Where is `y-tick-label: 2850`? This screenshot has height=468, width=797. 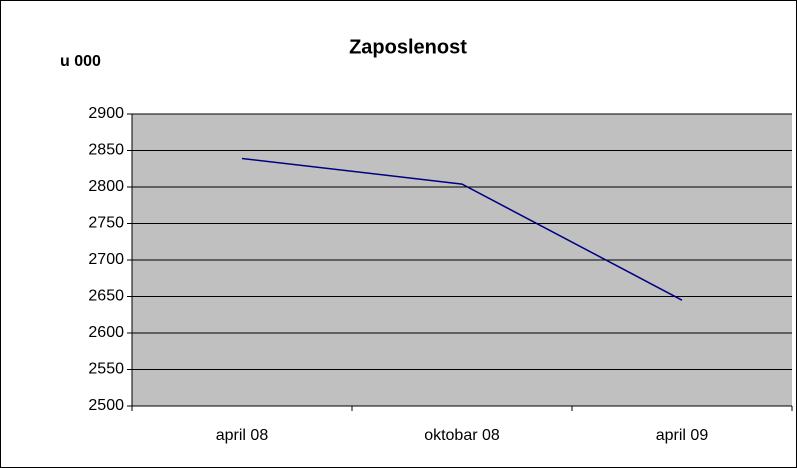 y-tick-label: 2850 is located at coordinates (106, 150).